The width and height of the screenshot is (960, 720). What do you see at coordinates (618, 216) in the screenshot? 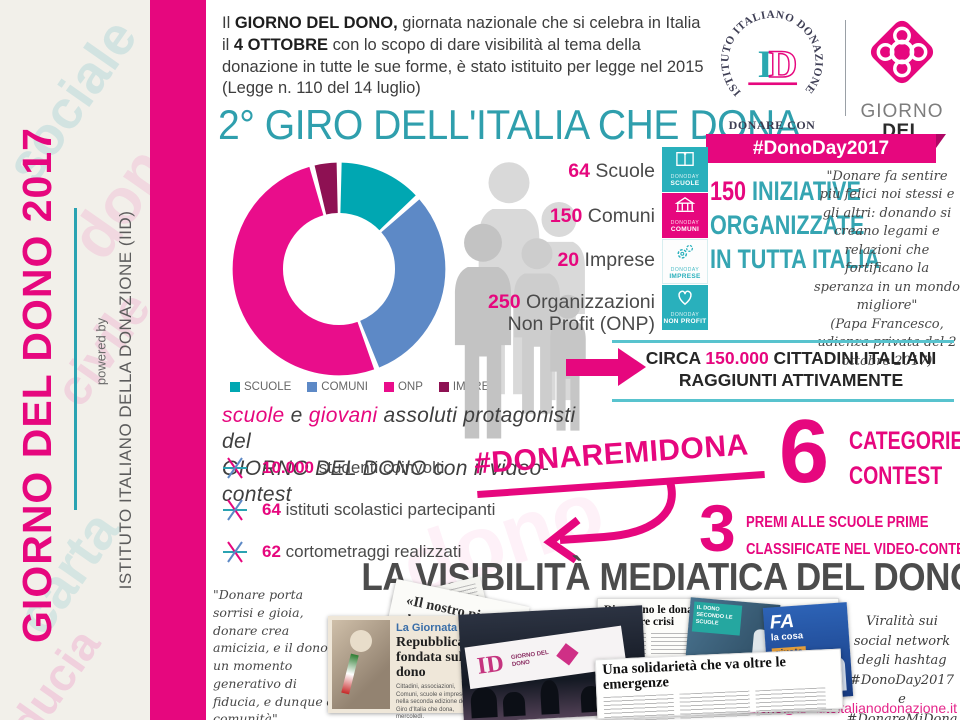
I see `stat-label: Comuni` at bounding box center [618, 216].